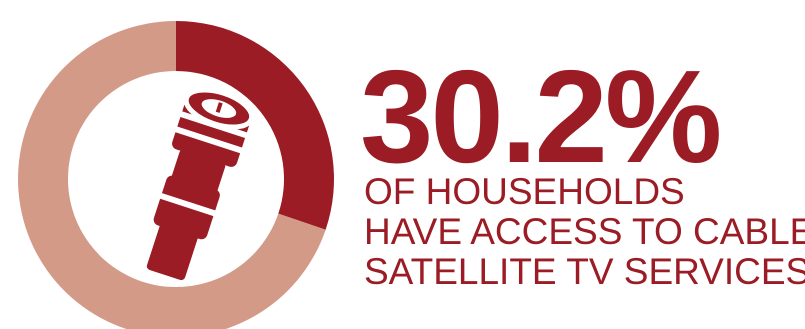  Describe the element at coordinates (208, 139) in the screenshot. I see `nut-ridge` at that location.